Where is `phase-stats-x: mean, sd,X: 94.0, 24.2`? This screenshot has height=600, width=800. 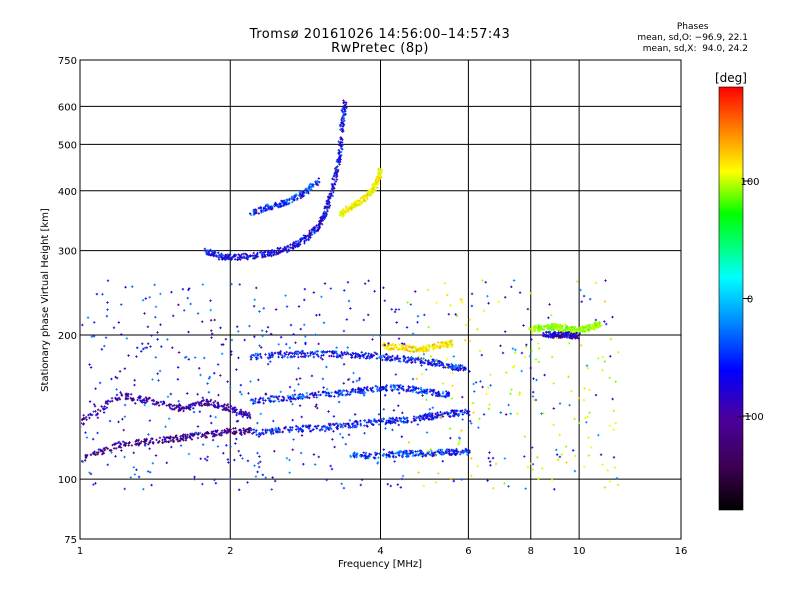 phase-stats-x: mean, sd,X: 94.0, 24.2 is located at coordinates (695, 49).